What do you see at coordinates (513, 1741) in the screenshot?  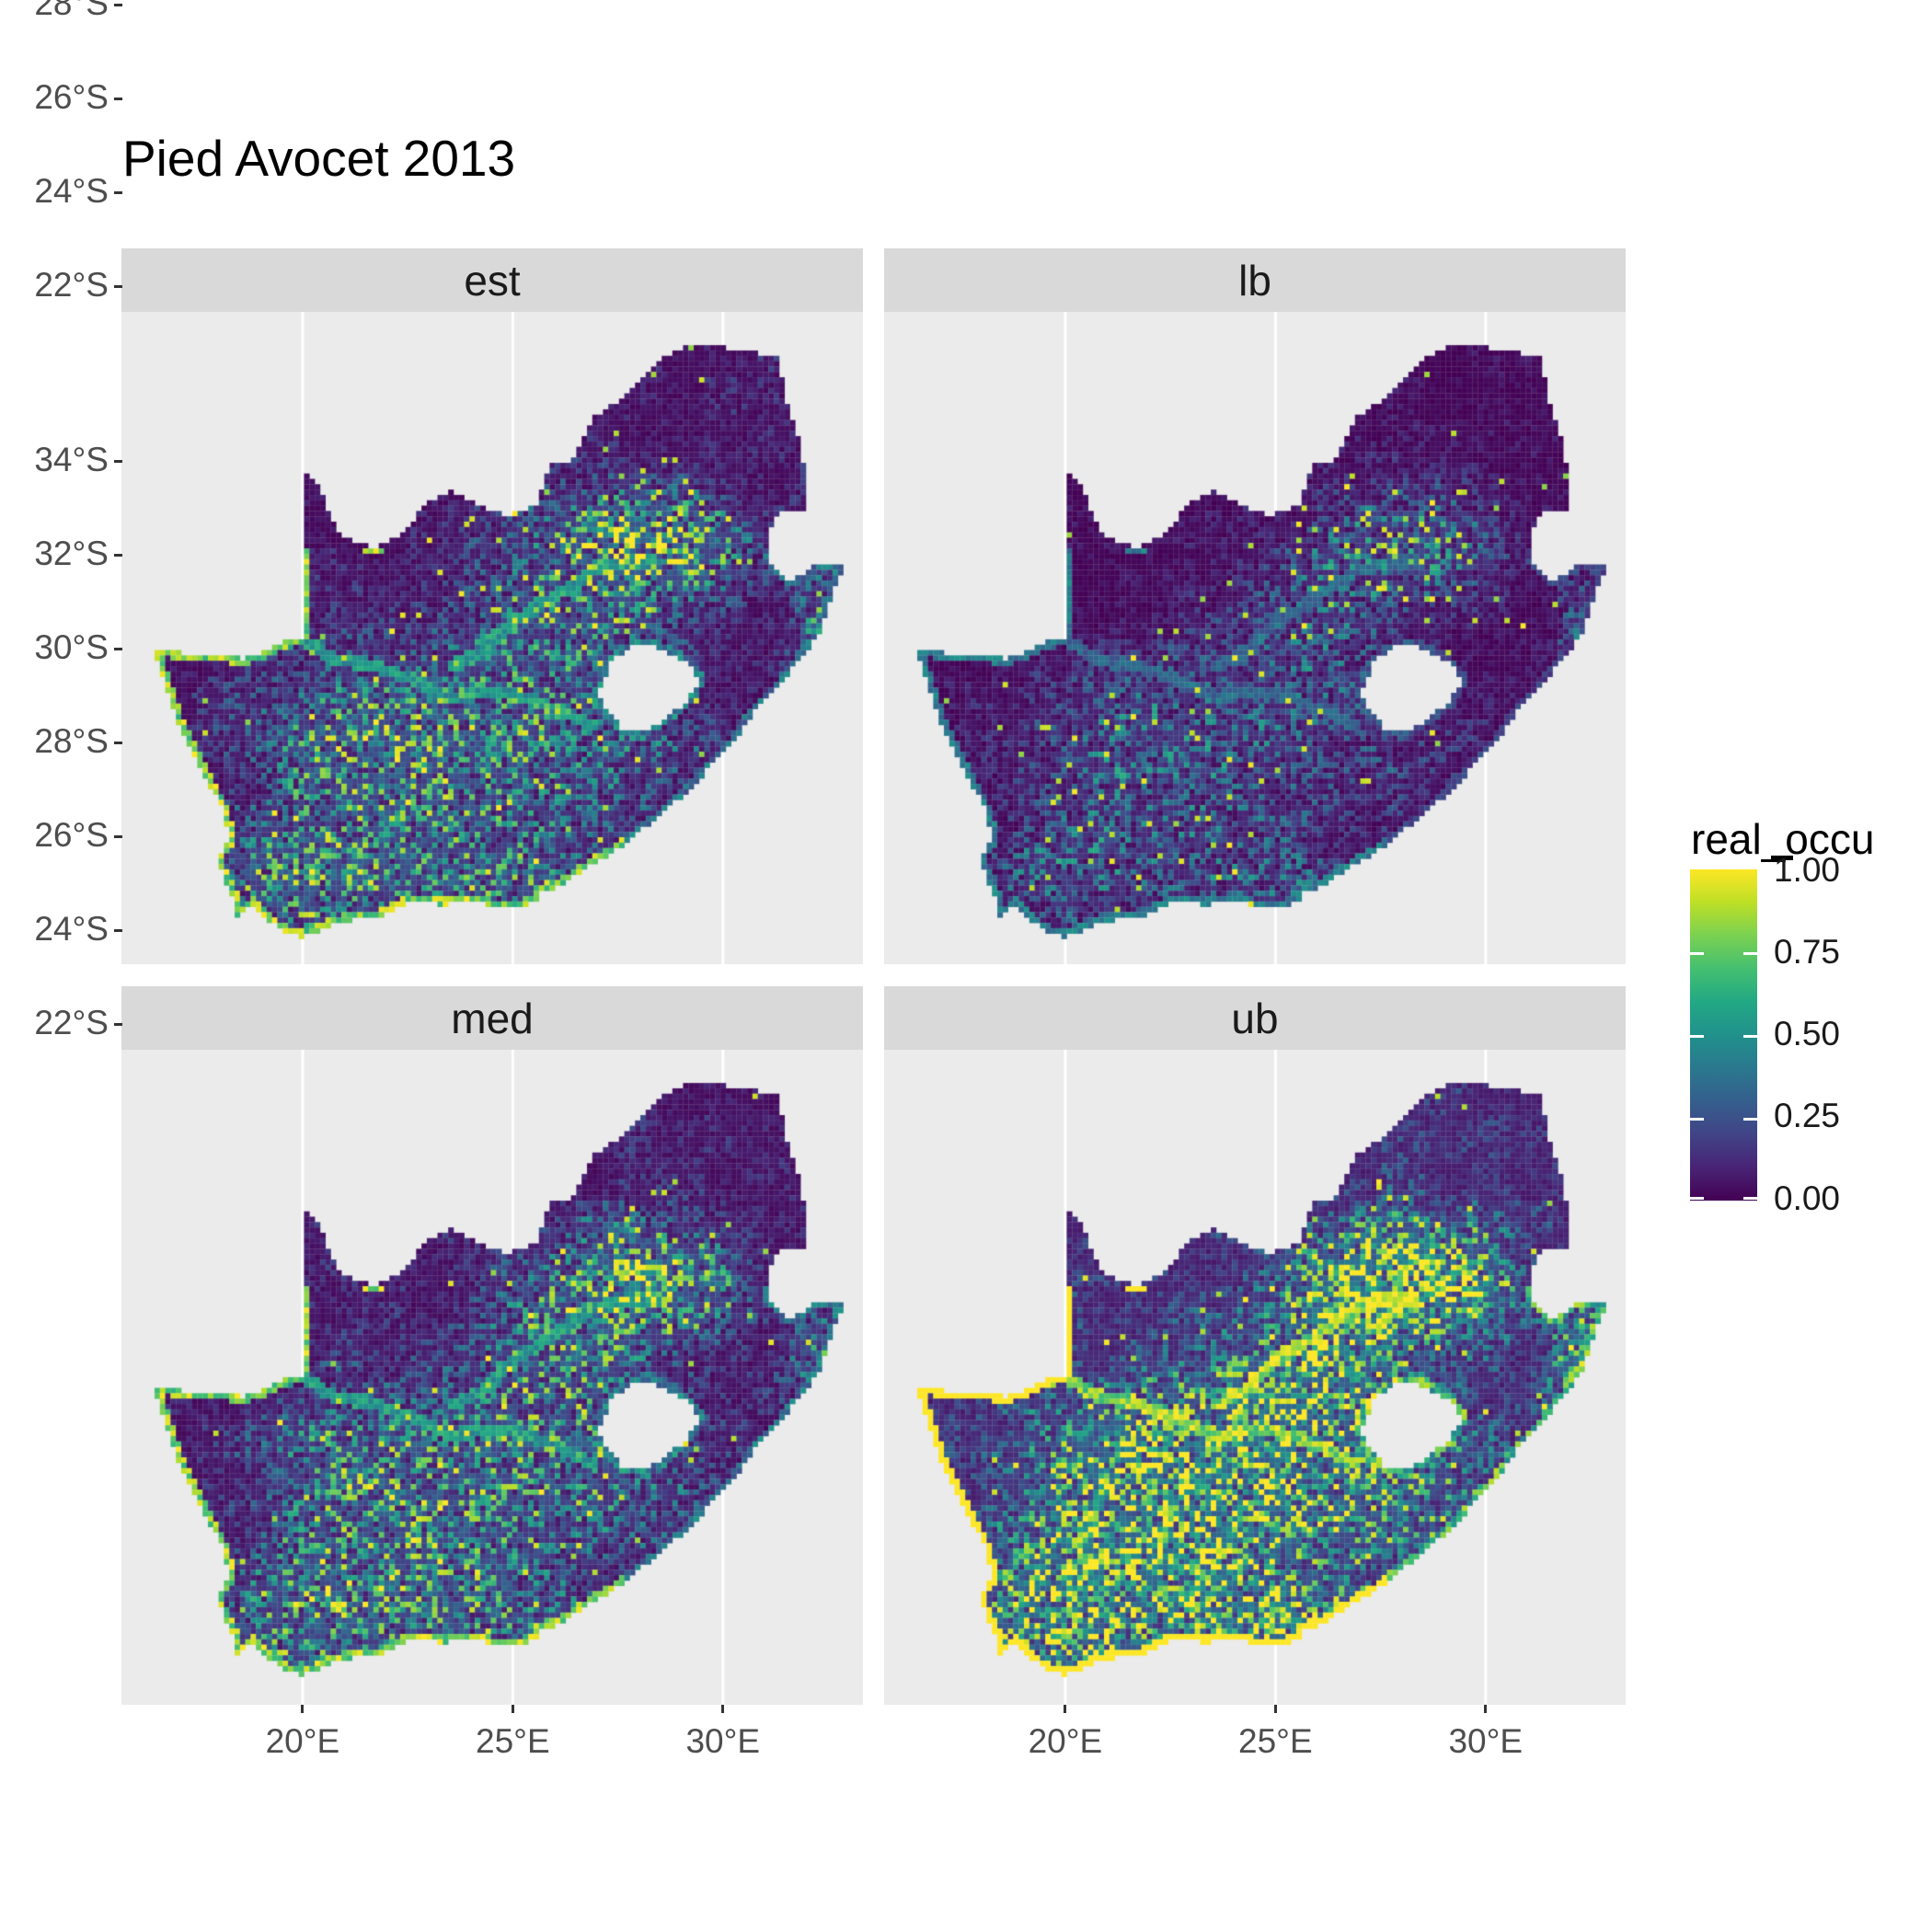 I see `x-tick-label-c0-1: 25°E` at bounding box center [513, 1741].